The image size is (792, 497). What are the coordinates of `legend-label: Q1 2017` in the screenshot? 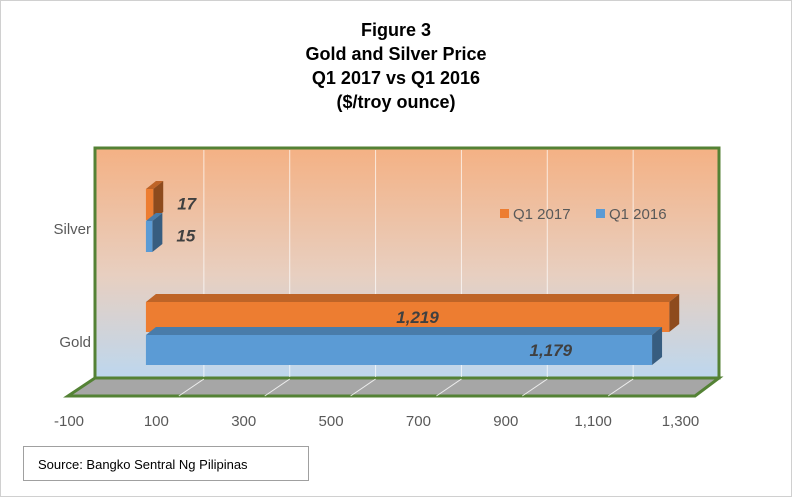 It's located at (542, 214).